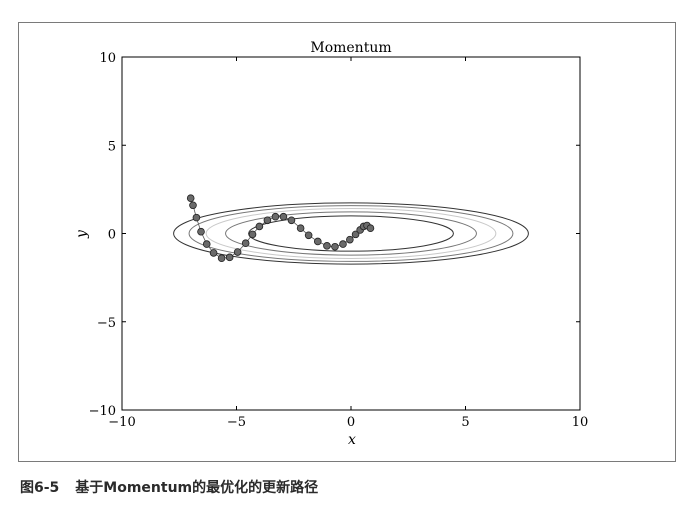 Image resolution: width=699 pixels, height=515 pixels. I want to click on figure-number: 图6-5, so click(40, 488).